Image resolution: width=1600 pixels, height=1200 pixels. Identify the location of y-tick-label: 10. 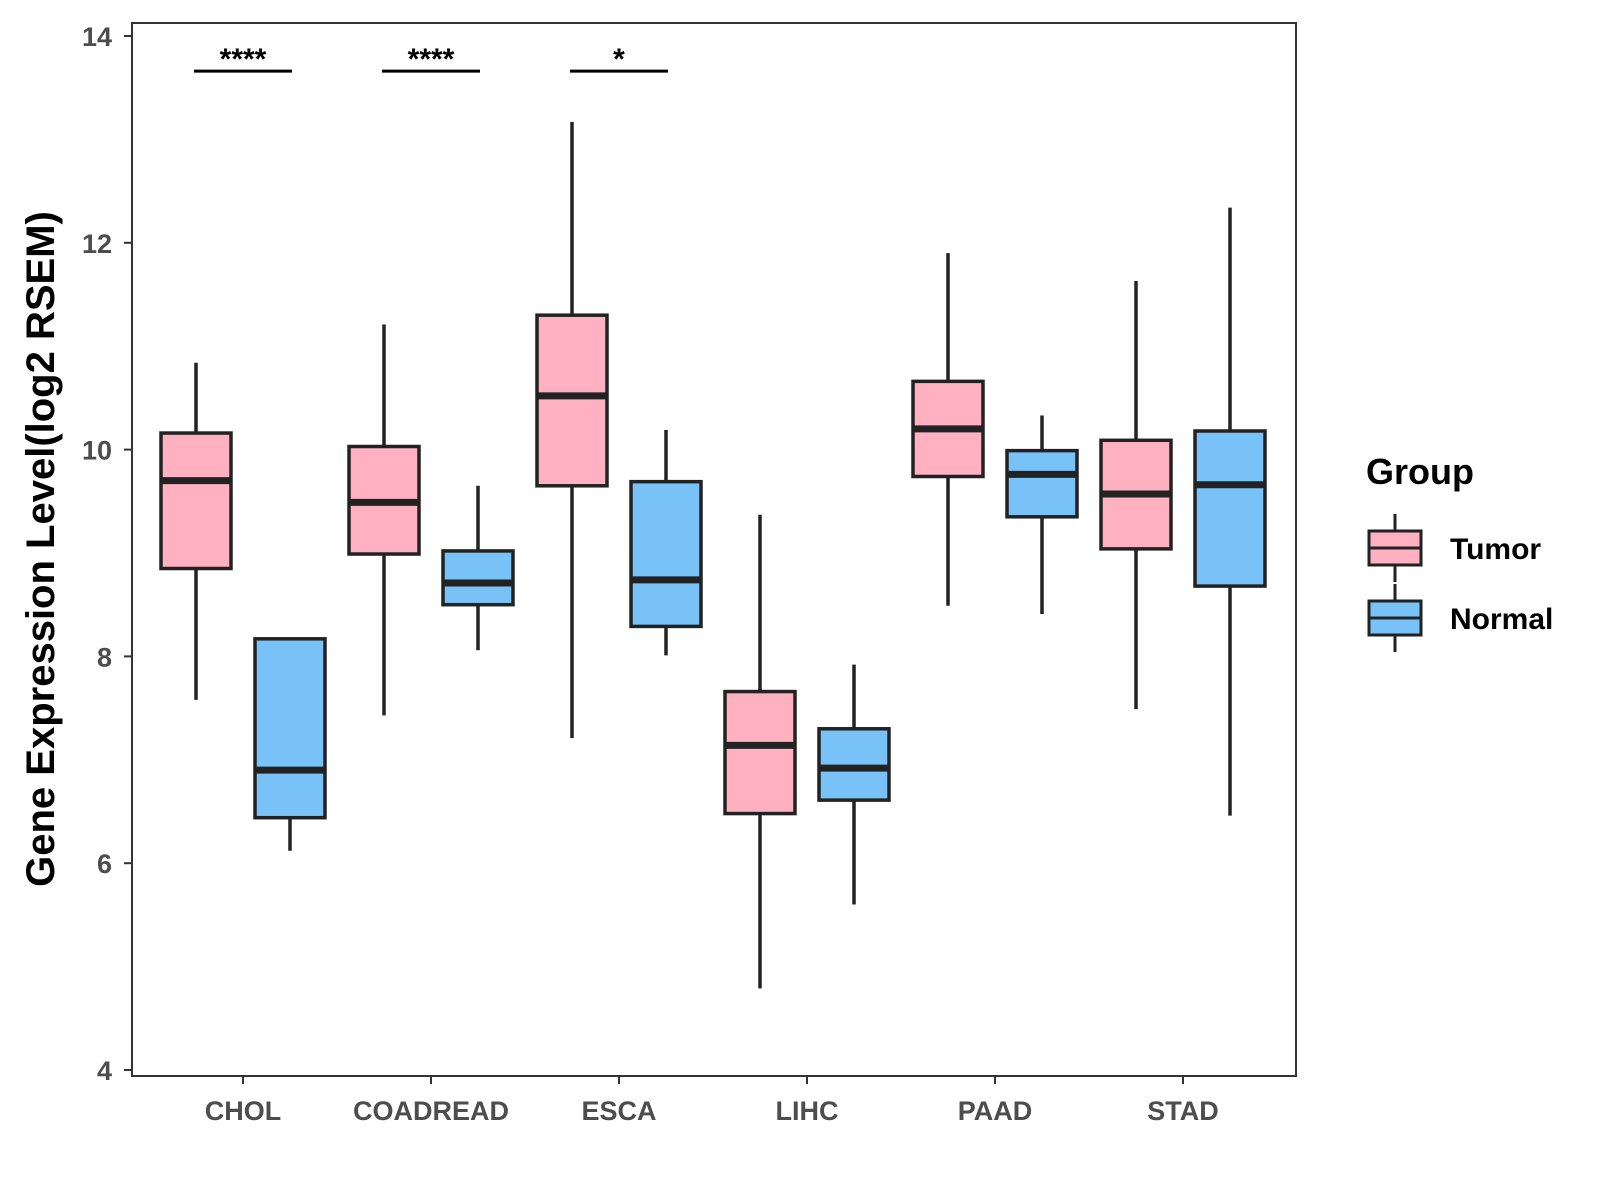
(97, 451).